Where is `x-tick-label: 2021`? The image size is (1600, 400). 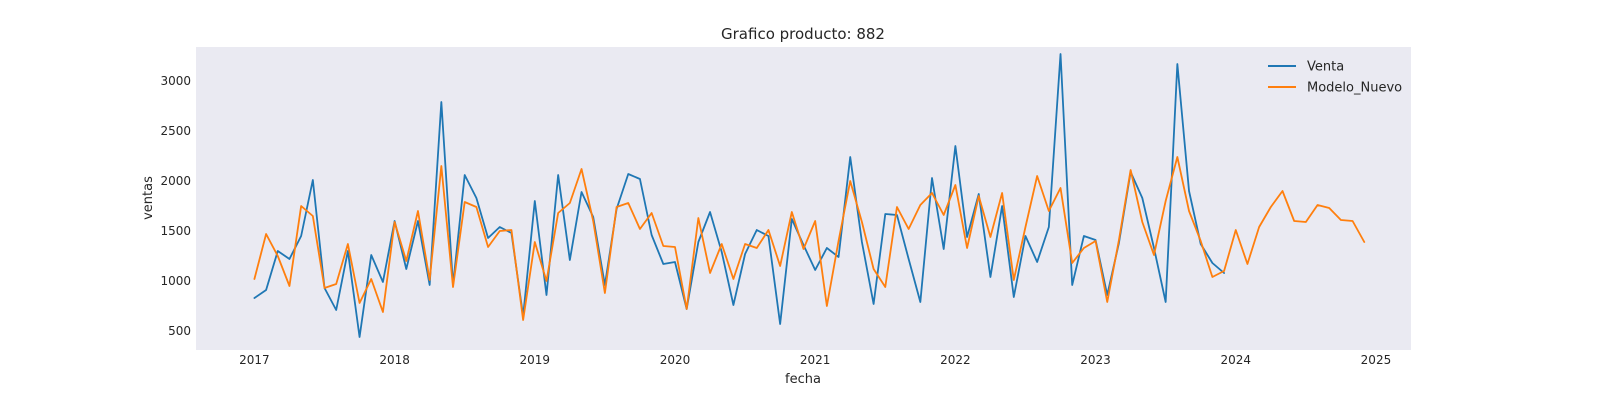 x-tick-label: 2021 is located at coordinates (815, 360).